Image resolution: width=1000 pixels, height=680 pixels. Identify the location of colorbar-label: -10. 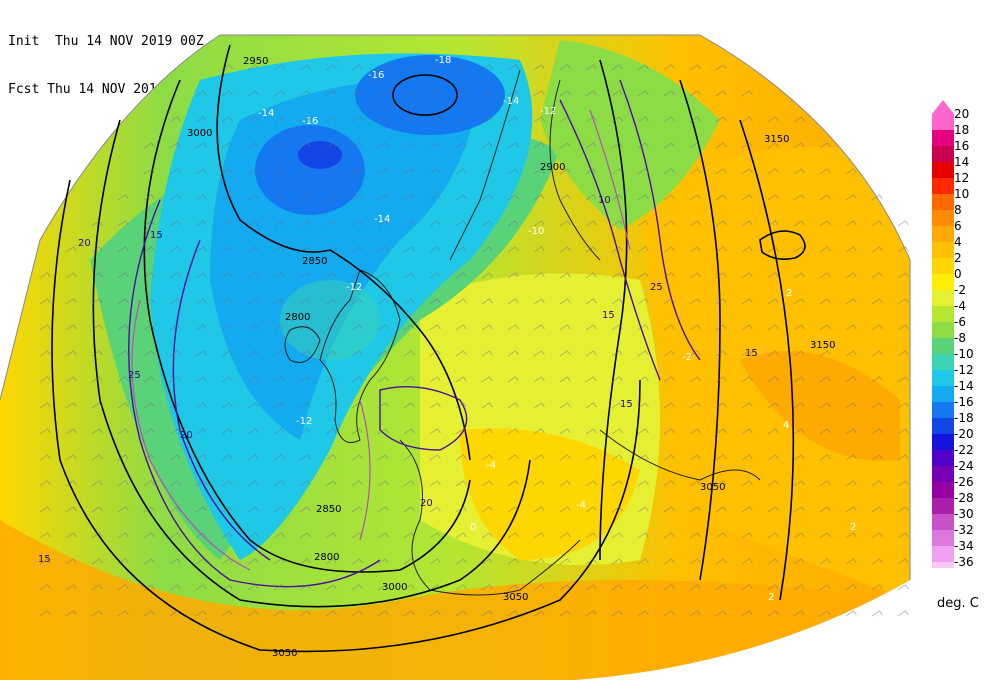
(964, 354).